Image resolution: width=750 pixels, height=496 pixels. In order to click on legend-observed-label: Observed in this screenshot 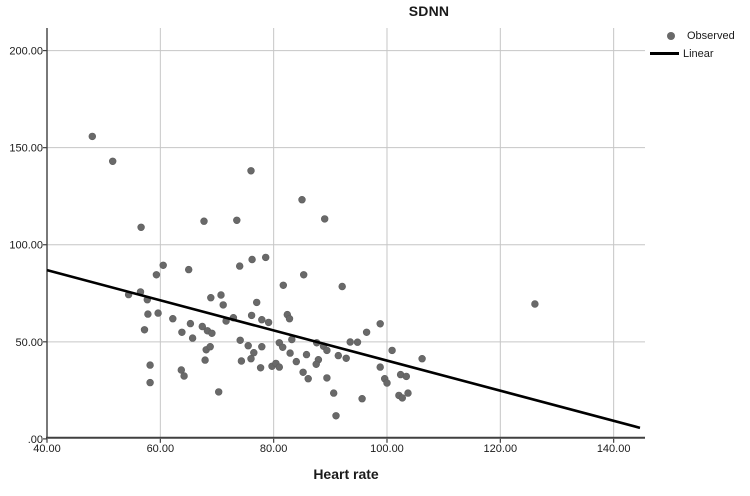, I will do `click(711, 36)`.